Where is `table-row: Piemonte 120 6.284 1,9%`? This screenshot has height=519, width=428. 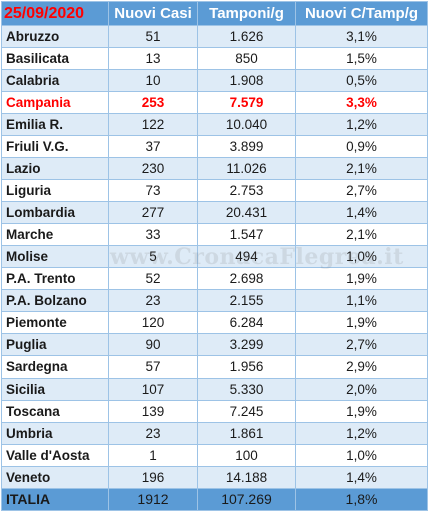 table-row: Piemonte 120 6.284 1,9% is located at coordinates (214, 323).